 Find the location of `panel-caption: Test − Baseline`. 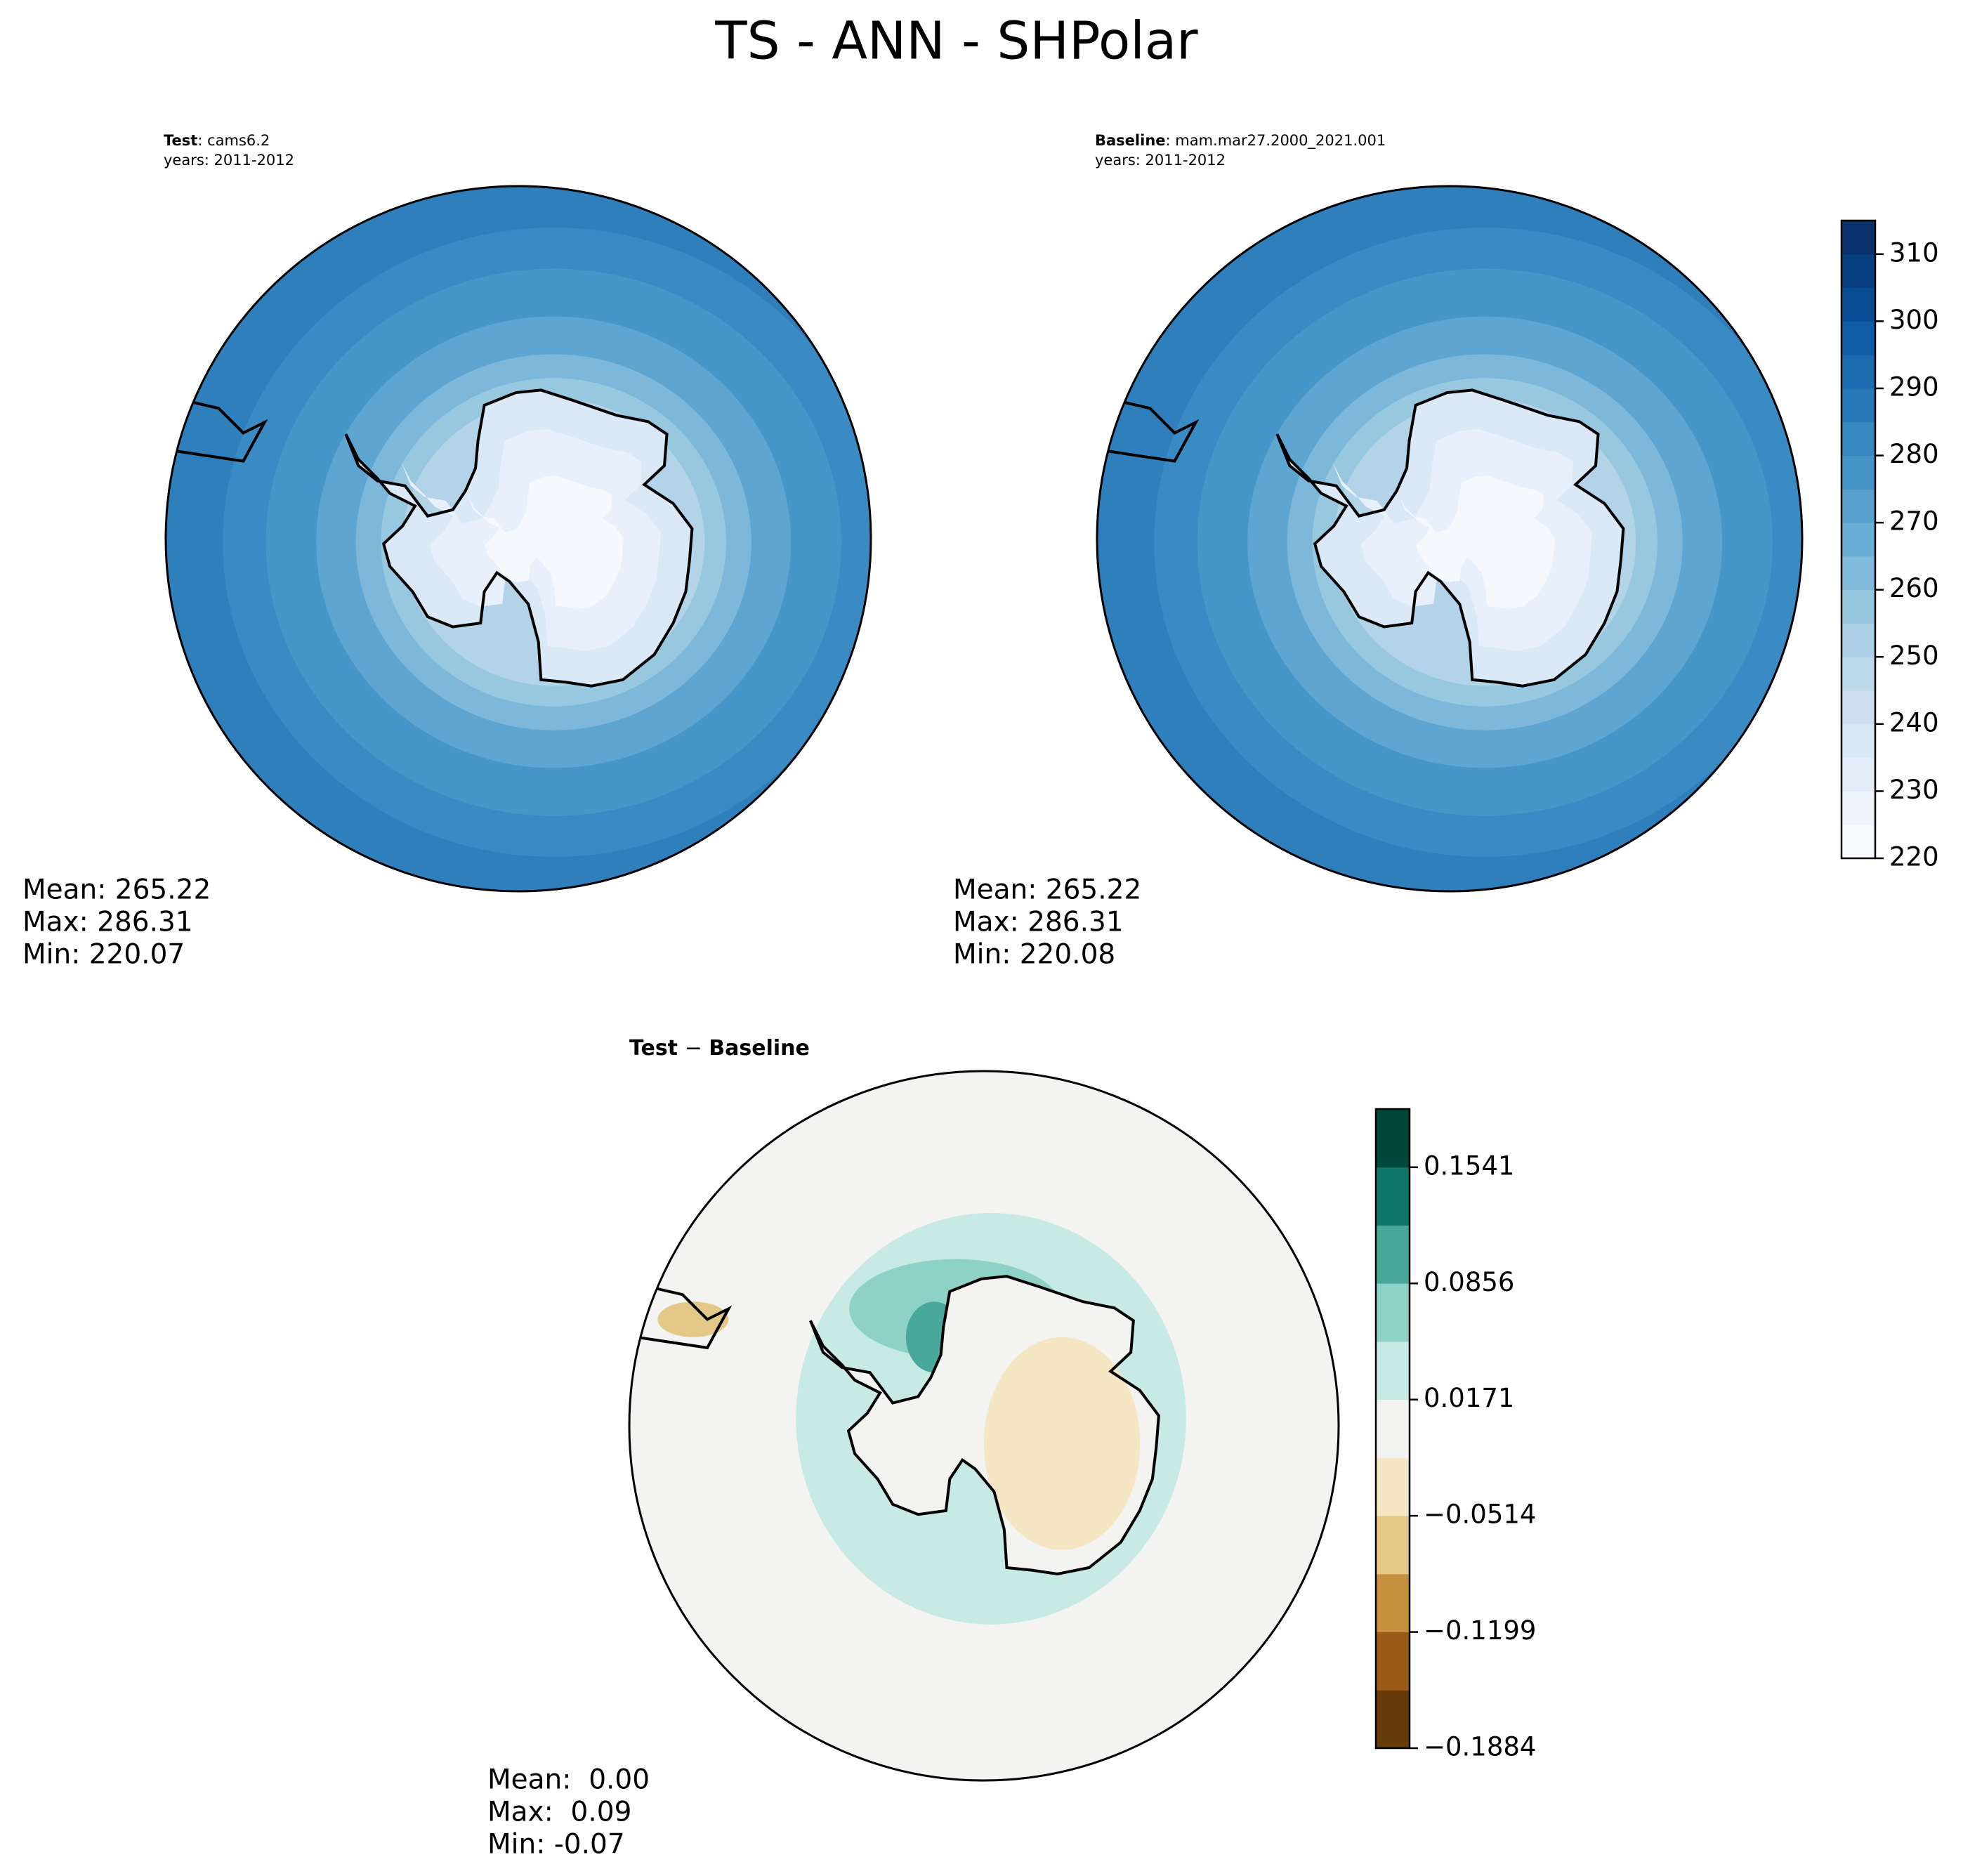

panel-caption: Test − Baseline is located at coordinates (719, 1048).